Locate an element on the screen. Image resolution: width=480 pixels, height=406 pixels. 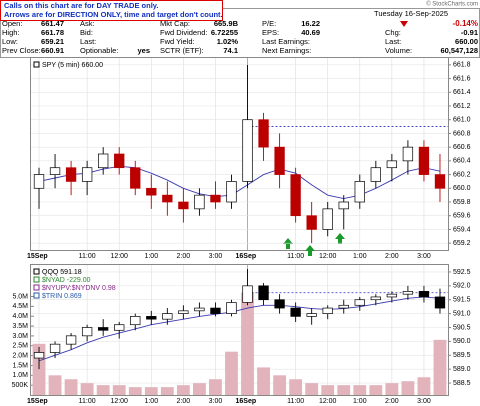
y2-tick-label: 3.0M is located at coordinates (20, 336).